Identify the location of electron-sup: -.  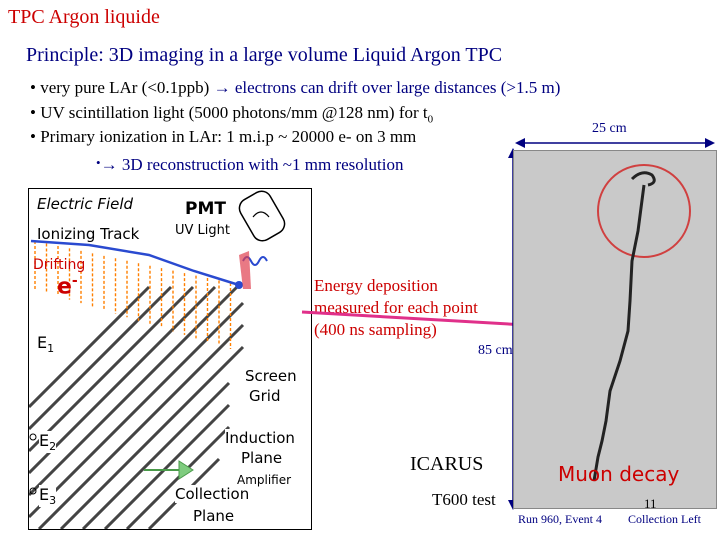
(74, 281).